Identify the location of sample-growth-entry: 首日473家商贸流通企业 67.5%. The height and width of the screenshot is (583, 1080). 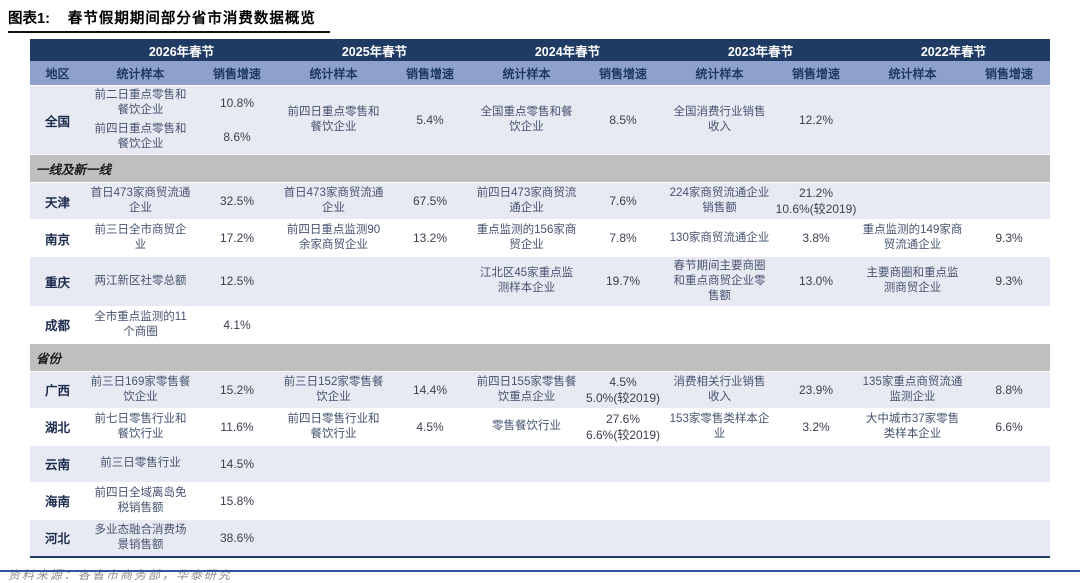
(374, 201).